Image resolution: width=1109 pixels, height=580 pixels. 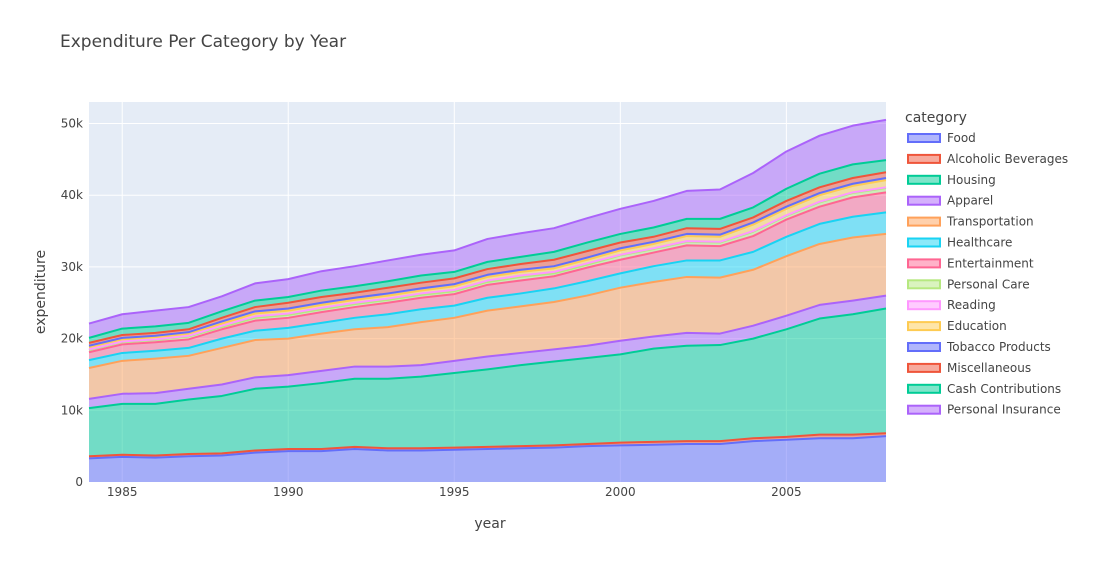 What do you see at coordinates (72, 195) in the screenshot?
I see `y-tick-label: 40k` at bounding box center [72, 195].